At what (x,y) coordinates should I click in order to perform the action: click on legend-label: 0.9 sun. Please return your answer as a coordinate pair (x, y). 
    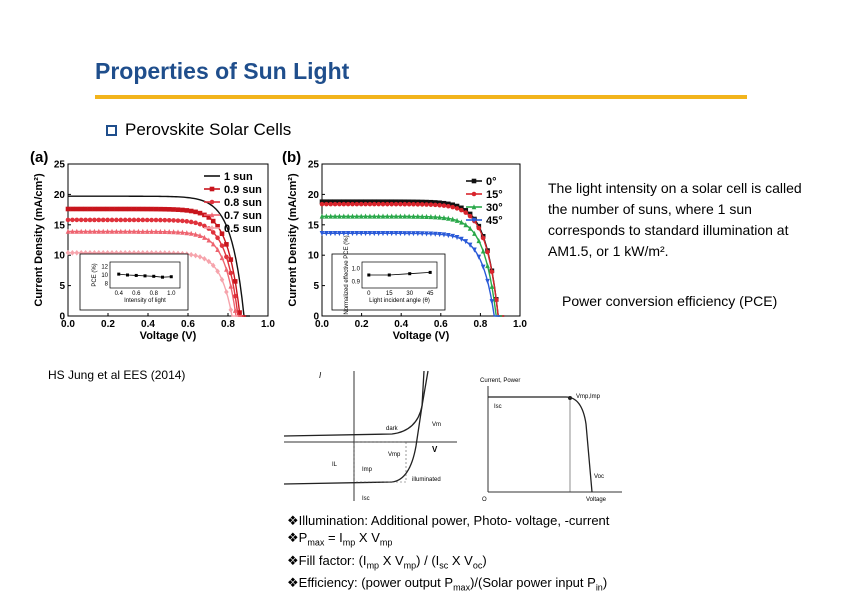
    Looking at the image, I should click on (243, 190).